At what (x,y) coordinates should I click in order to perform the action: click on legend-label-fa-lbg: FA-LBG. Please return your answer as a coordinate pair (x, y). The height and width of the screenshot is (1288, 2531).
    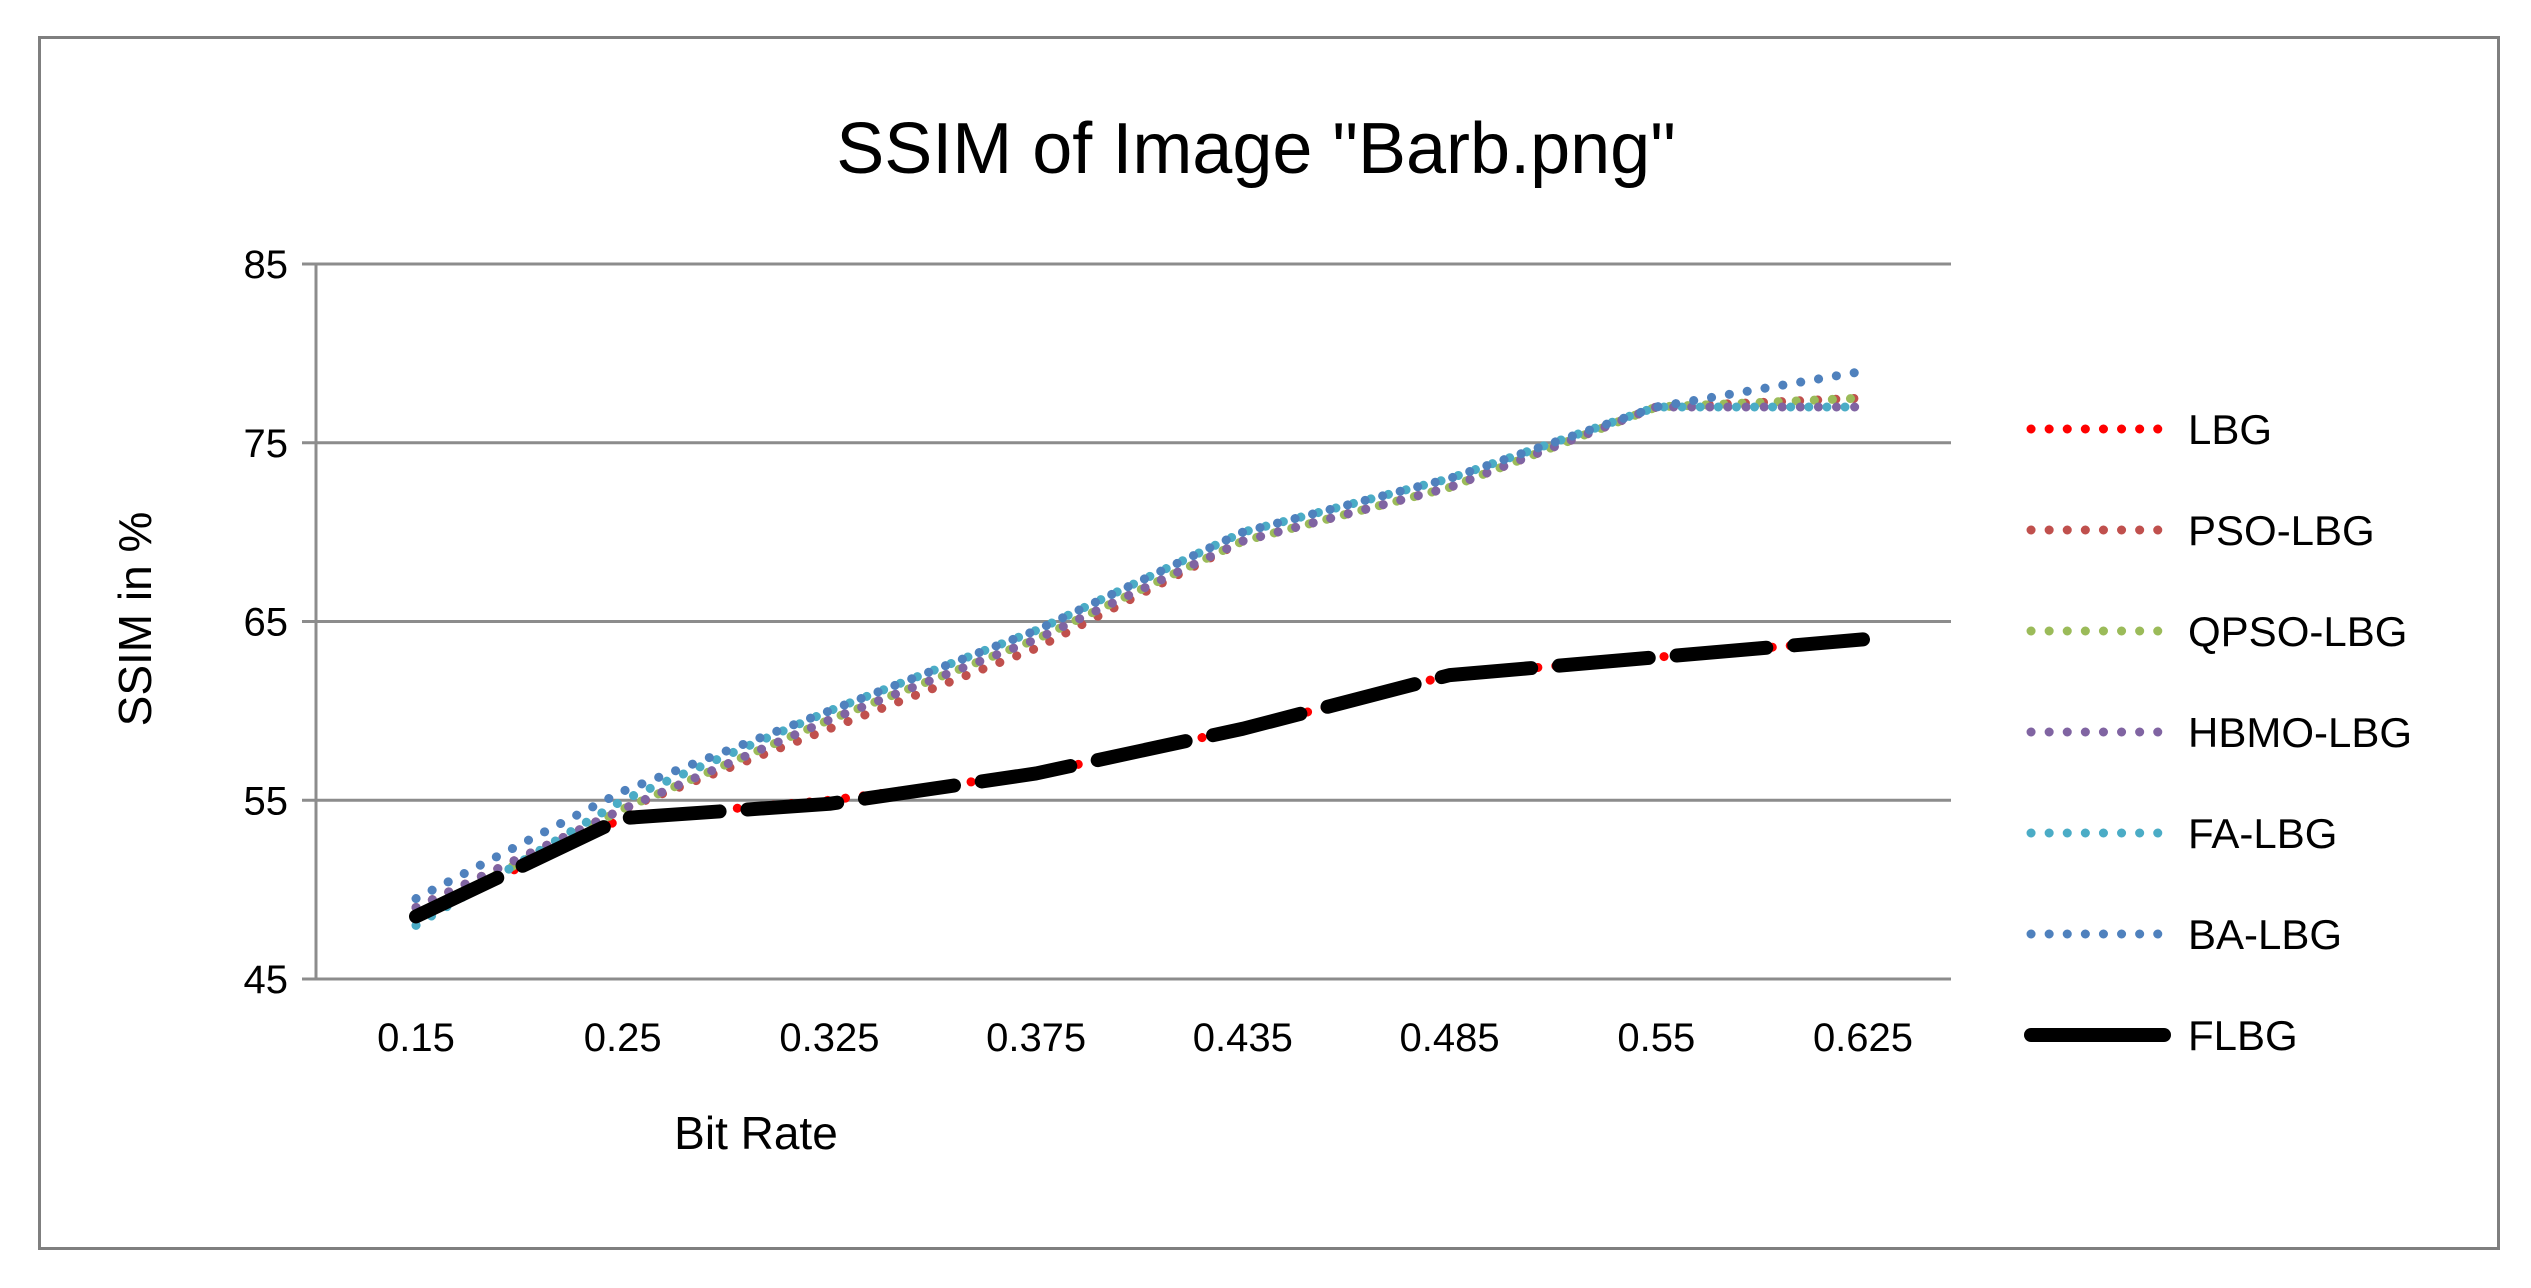
    Looking at the image, I should click on (2262, 833).